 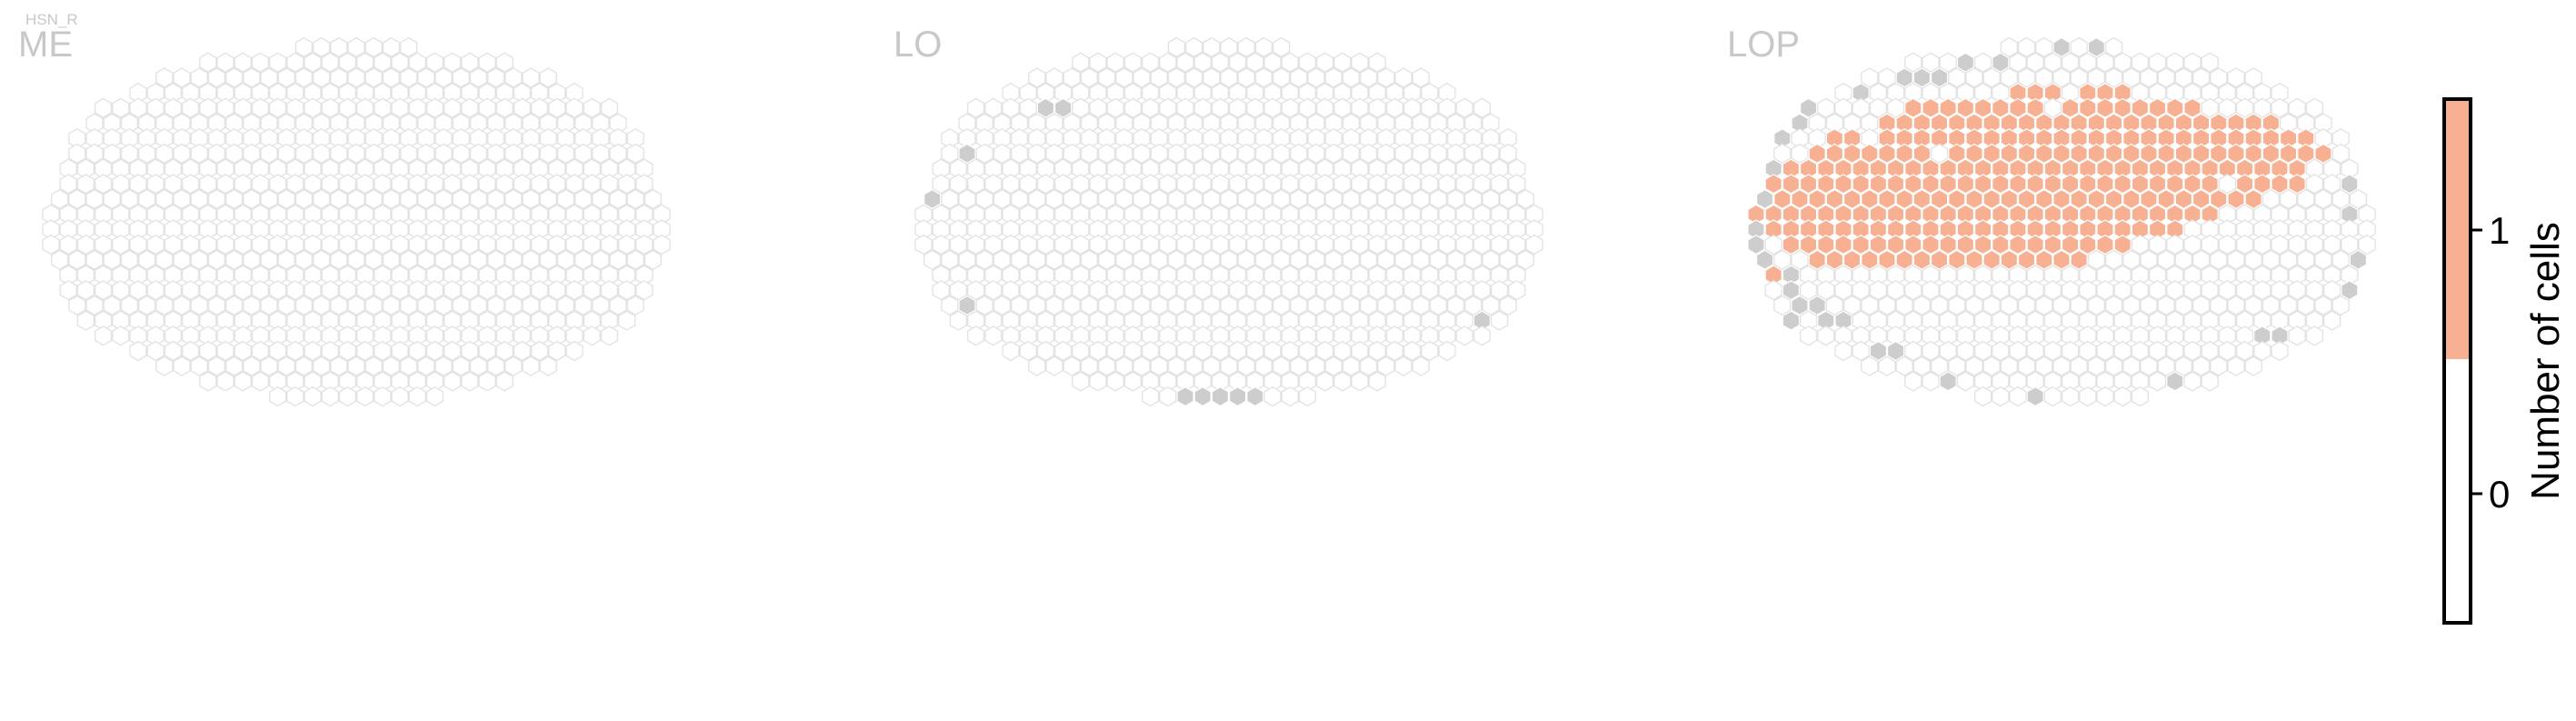 What do you see at coordinates (45, 45) in the screenshot?
I see `panel-title-me: ME` at bounding box center [45, 45].